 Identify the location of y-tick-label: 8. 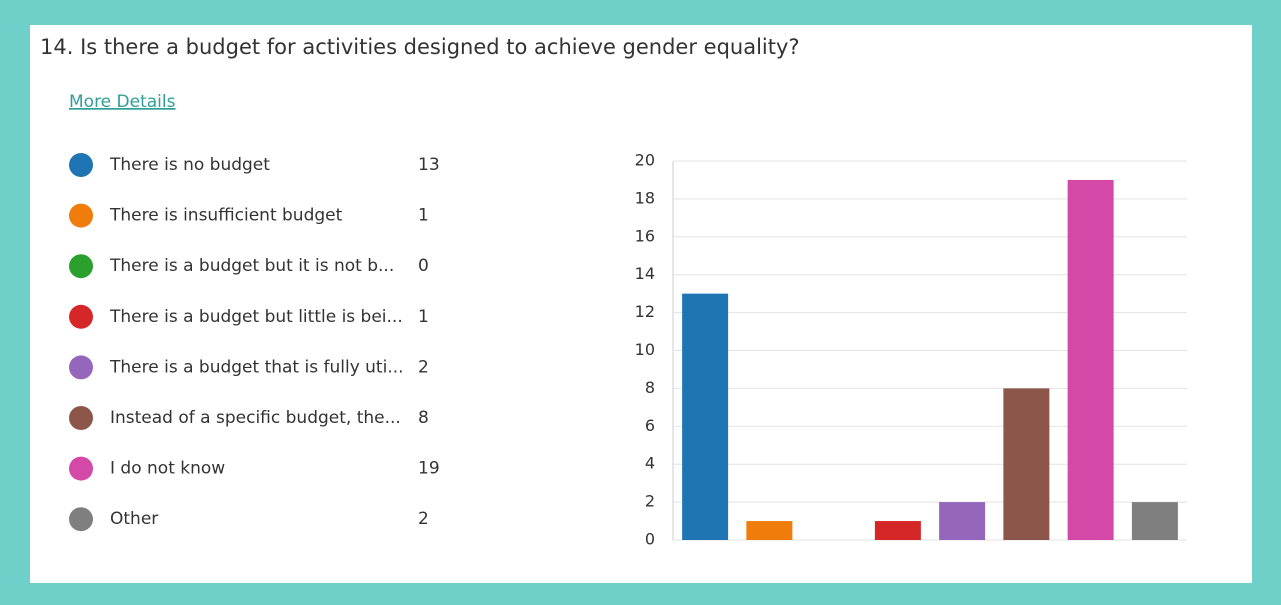
(650, 387).